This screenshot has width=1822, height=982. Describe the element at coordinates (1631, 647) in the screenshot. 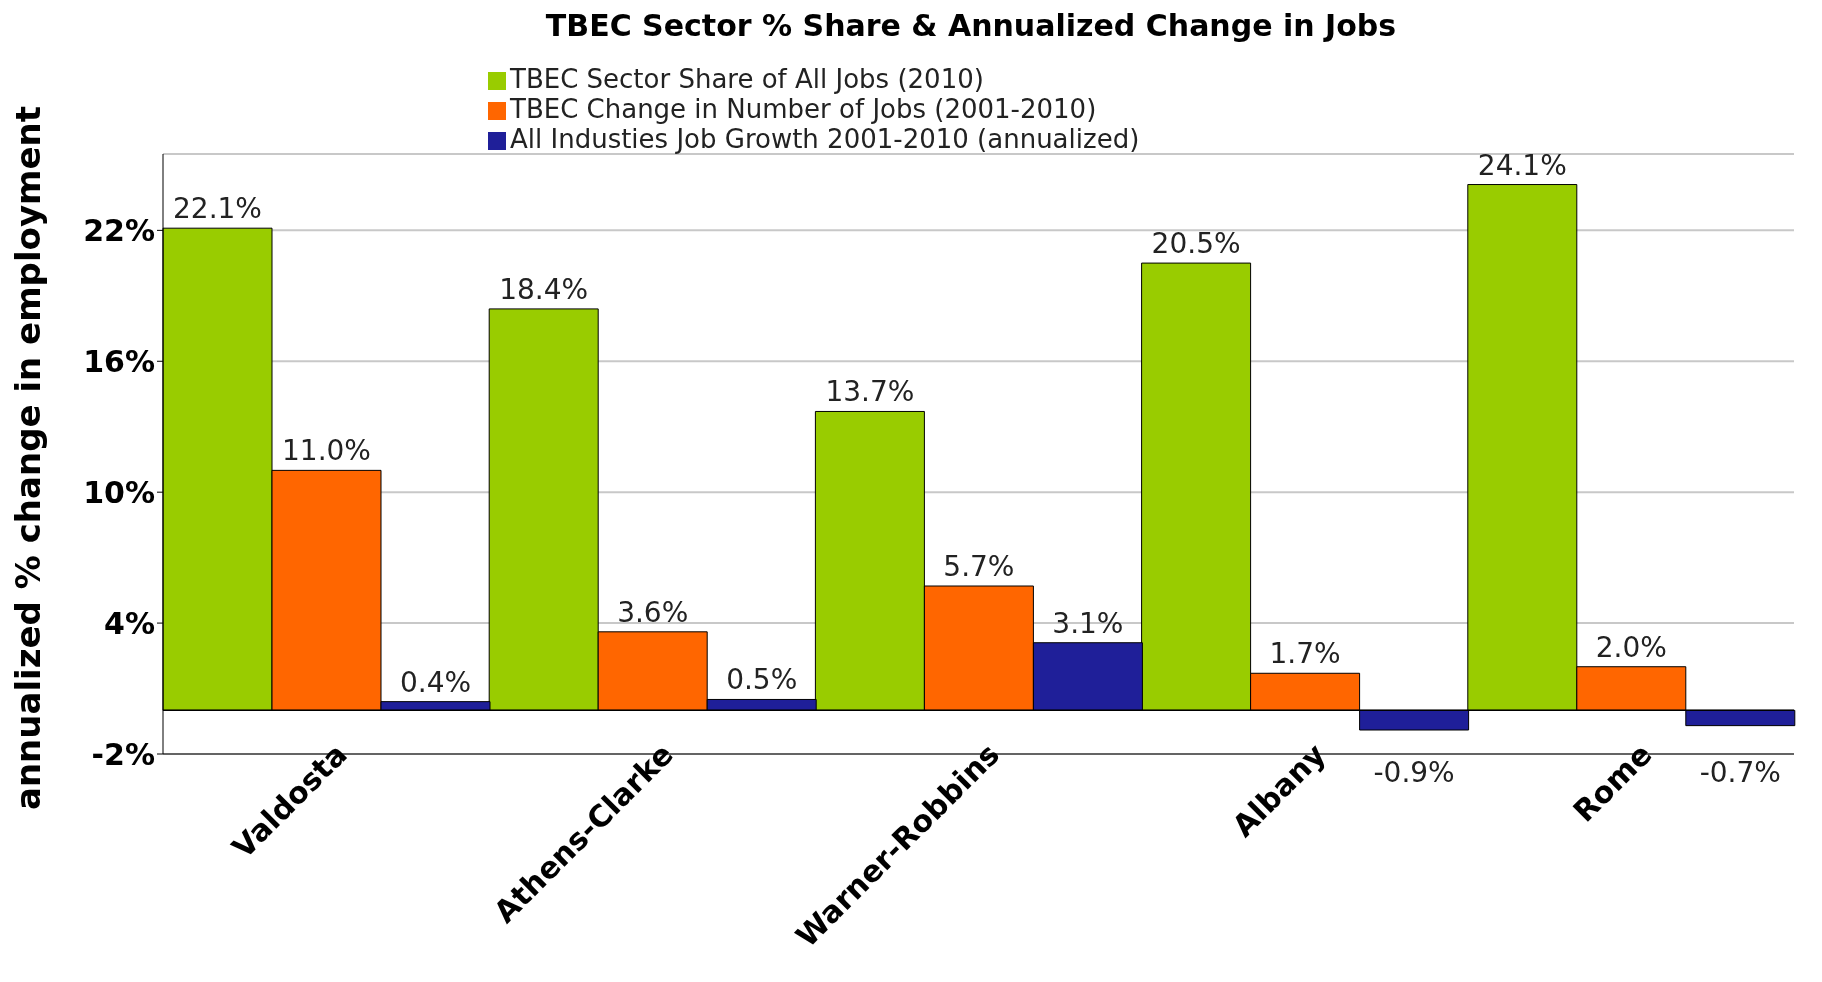

I see `data-label: 2.0%` at that location.